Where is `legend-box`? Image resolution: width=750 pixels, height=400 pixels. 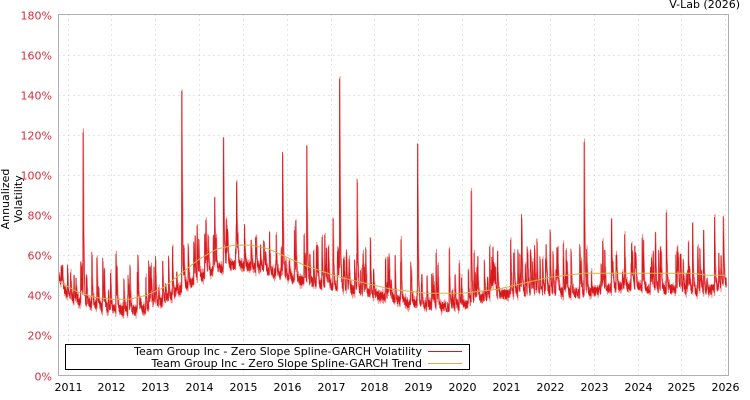
legend-box is located at coordinates (267, 357).